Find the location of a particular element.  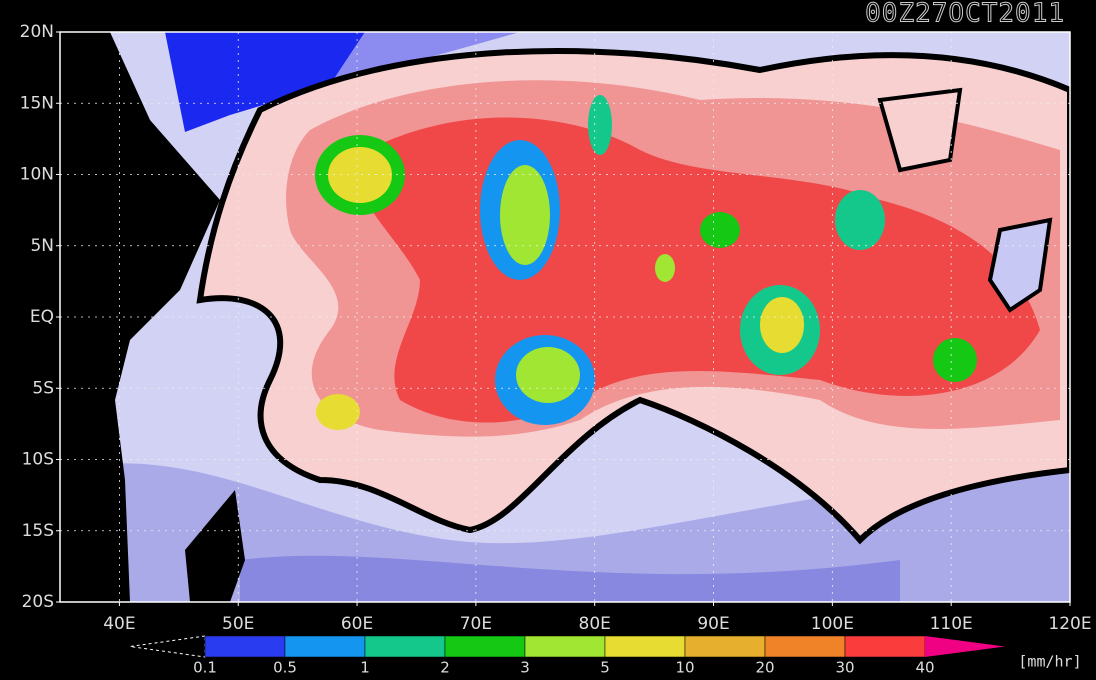

lat-label: 20N is located at coordinates (37, 32).